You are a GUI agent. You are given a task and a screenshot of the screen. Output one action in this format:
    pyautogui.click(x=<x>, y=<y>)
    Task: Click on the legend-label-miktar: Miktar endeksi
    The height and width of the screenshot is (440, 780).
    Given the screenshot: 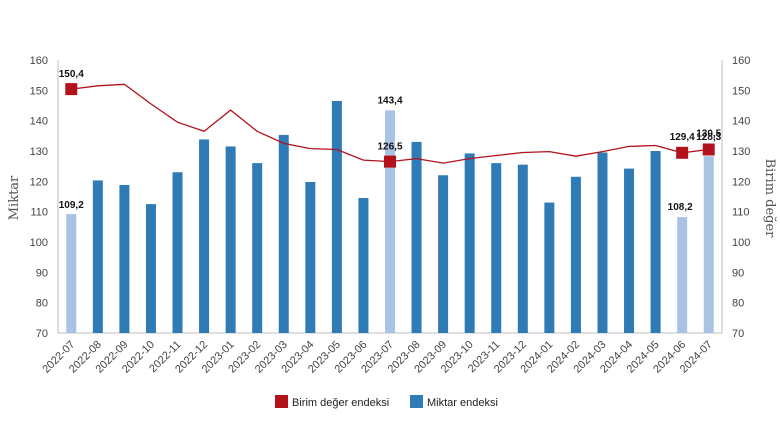 What is the action you would take?
    pyautogui.click(x=462, y=403)
    